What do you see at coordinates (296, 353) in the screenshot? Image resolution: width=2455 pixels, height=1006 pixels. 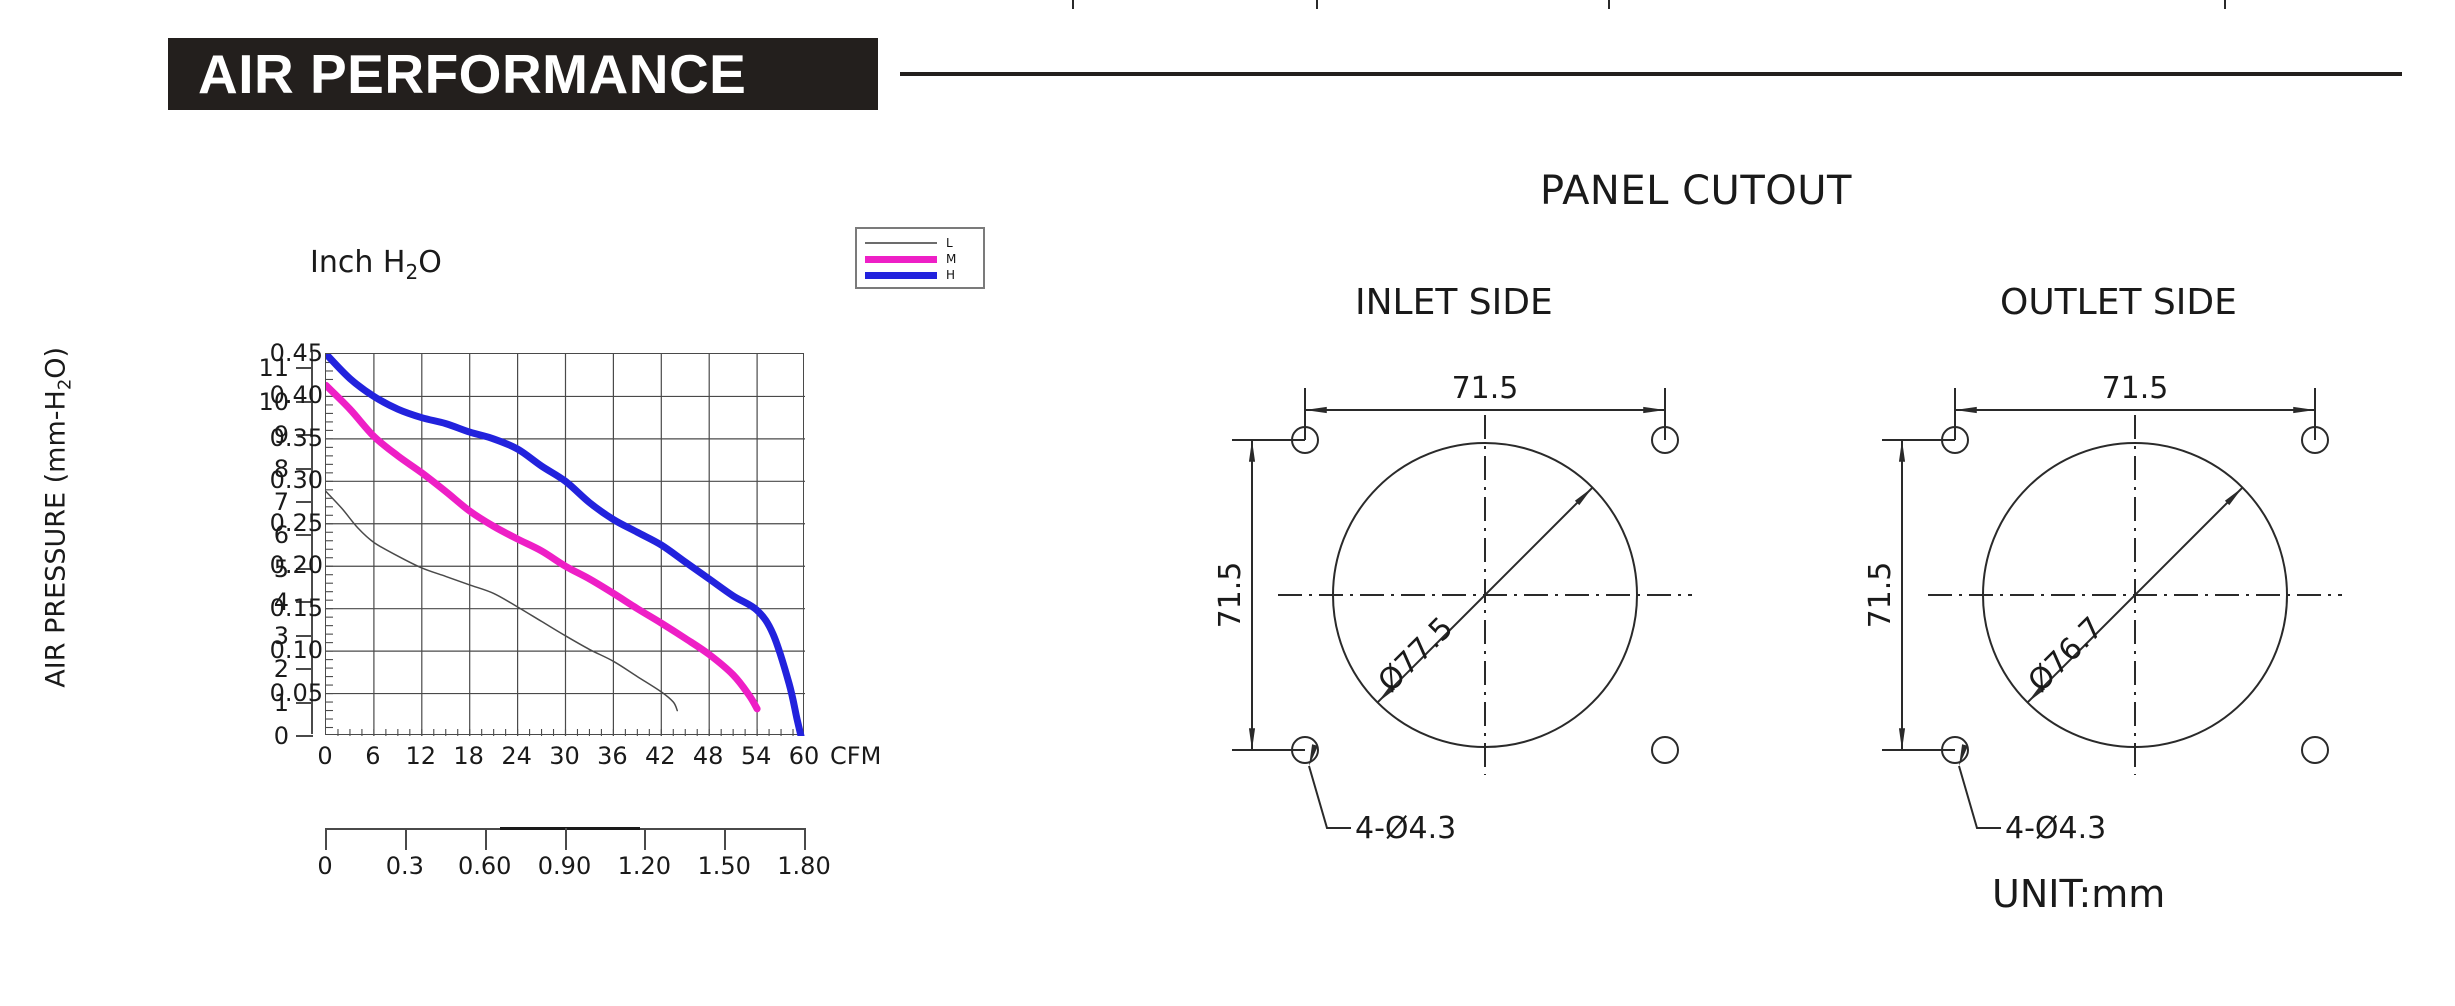 I see `inch-tick-label: 0.45` at bounding box center [296, 353].